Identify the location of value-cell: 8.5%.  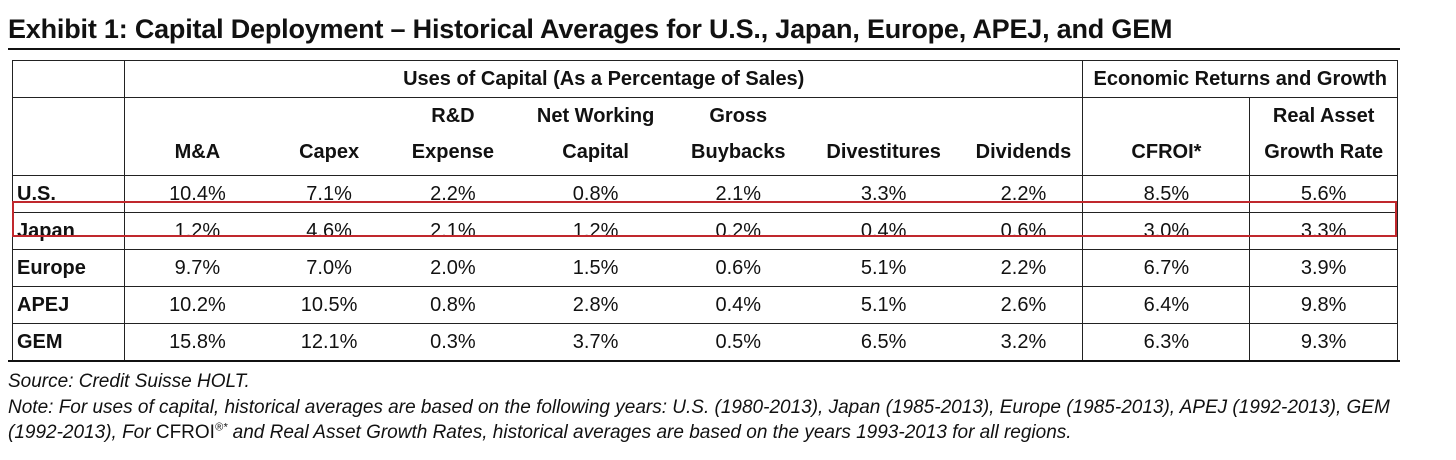
(1166, 194).